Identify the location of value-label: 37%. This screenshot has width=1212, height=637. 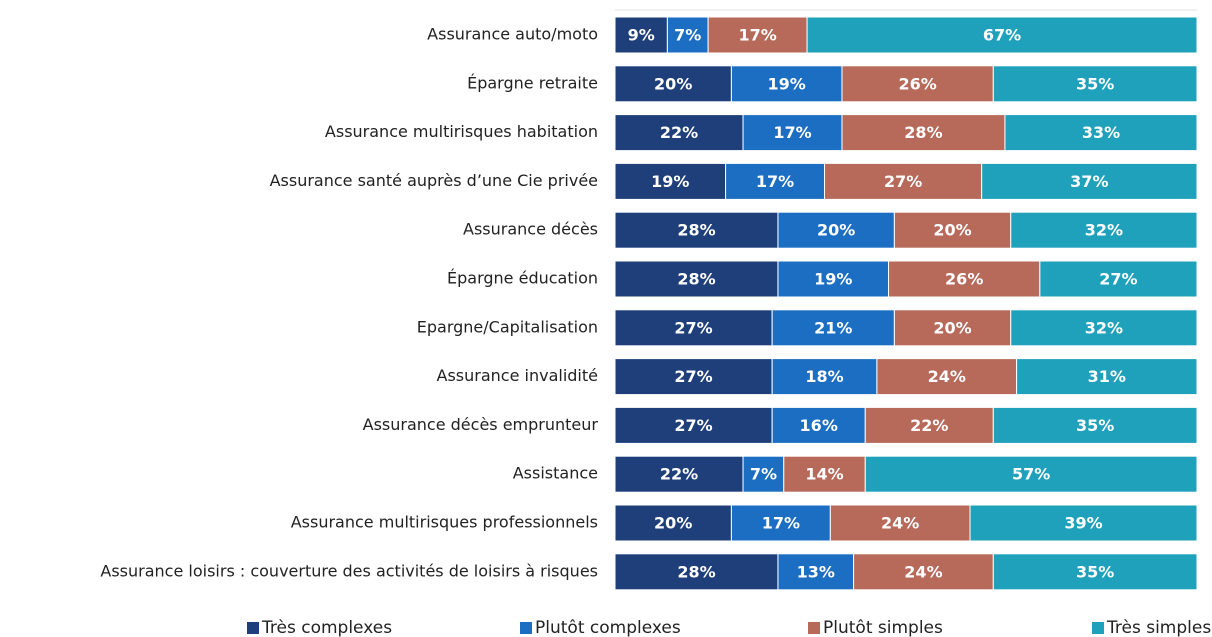
(1089, 181).